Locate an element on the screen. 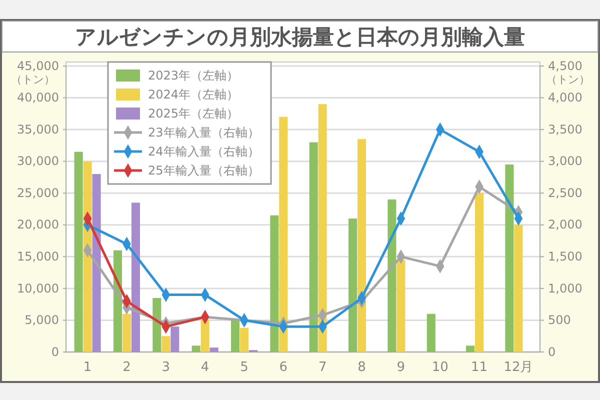 The height and width of the screenshot is (400, 600). y2-tick-label: 2,500 is located at coordinates (565, 193).